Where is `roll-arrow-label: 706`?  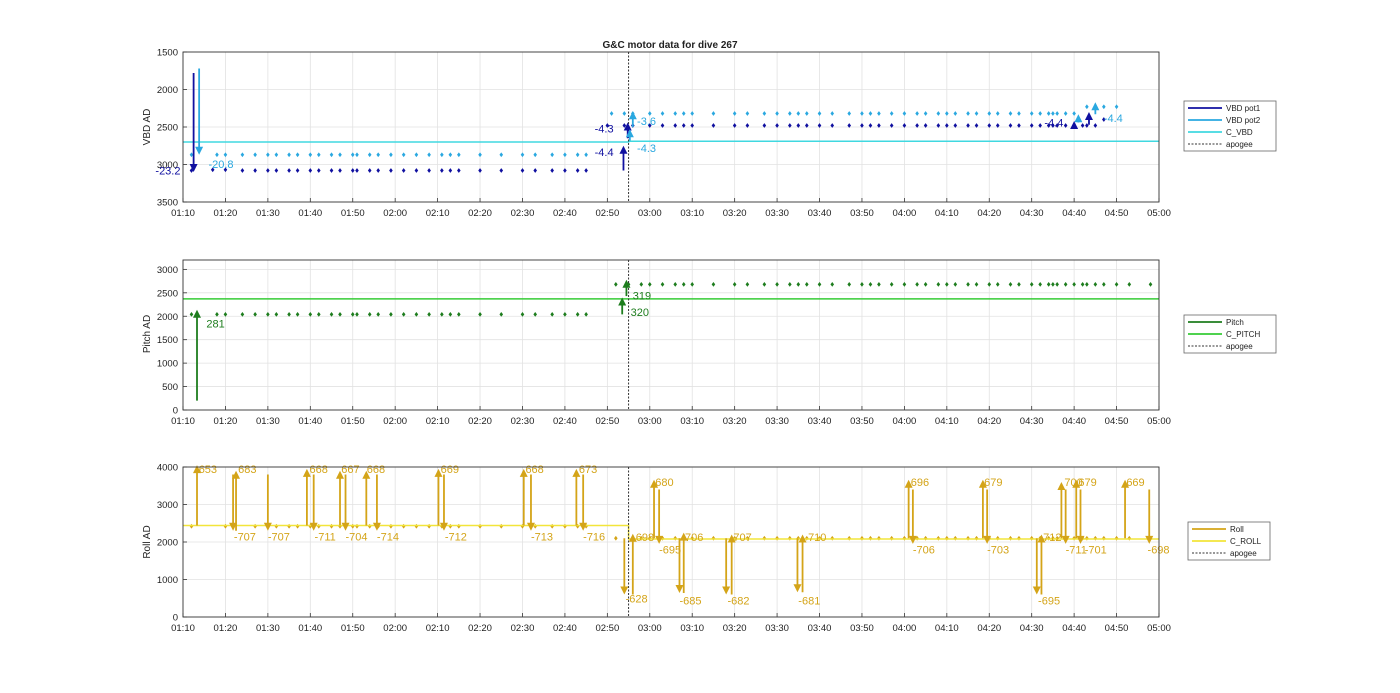 roll-arrow-label: 706 is located at coordinates (694, 538).